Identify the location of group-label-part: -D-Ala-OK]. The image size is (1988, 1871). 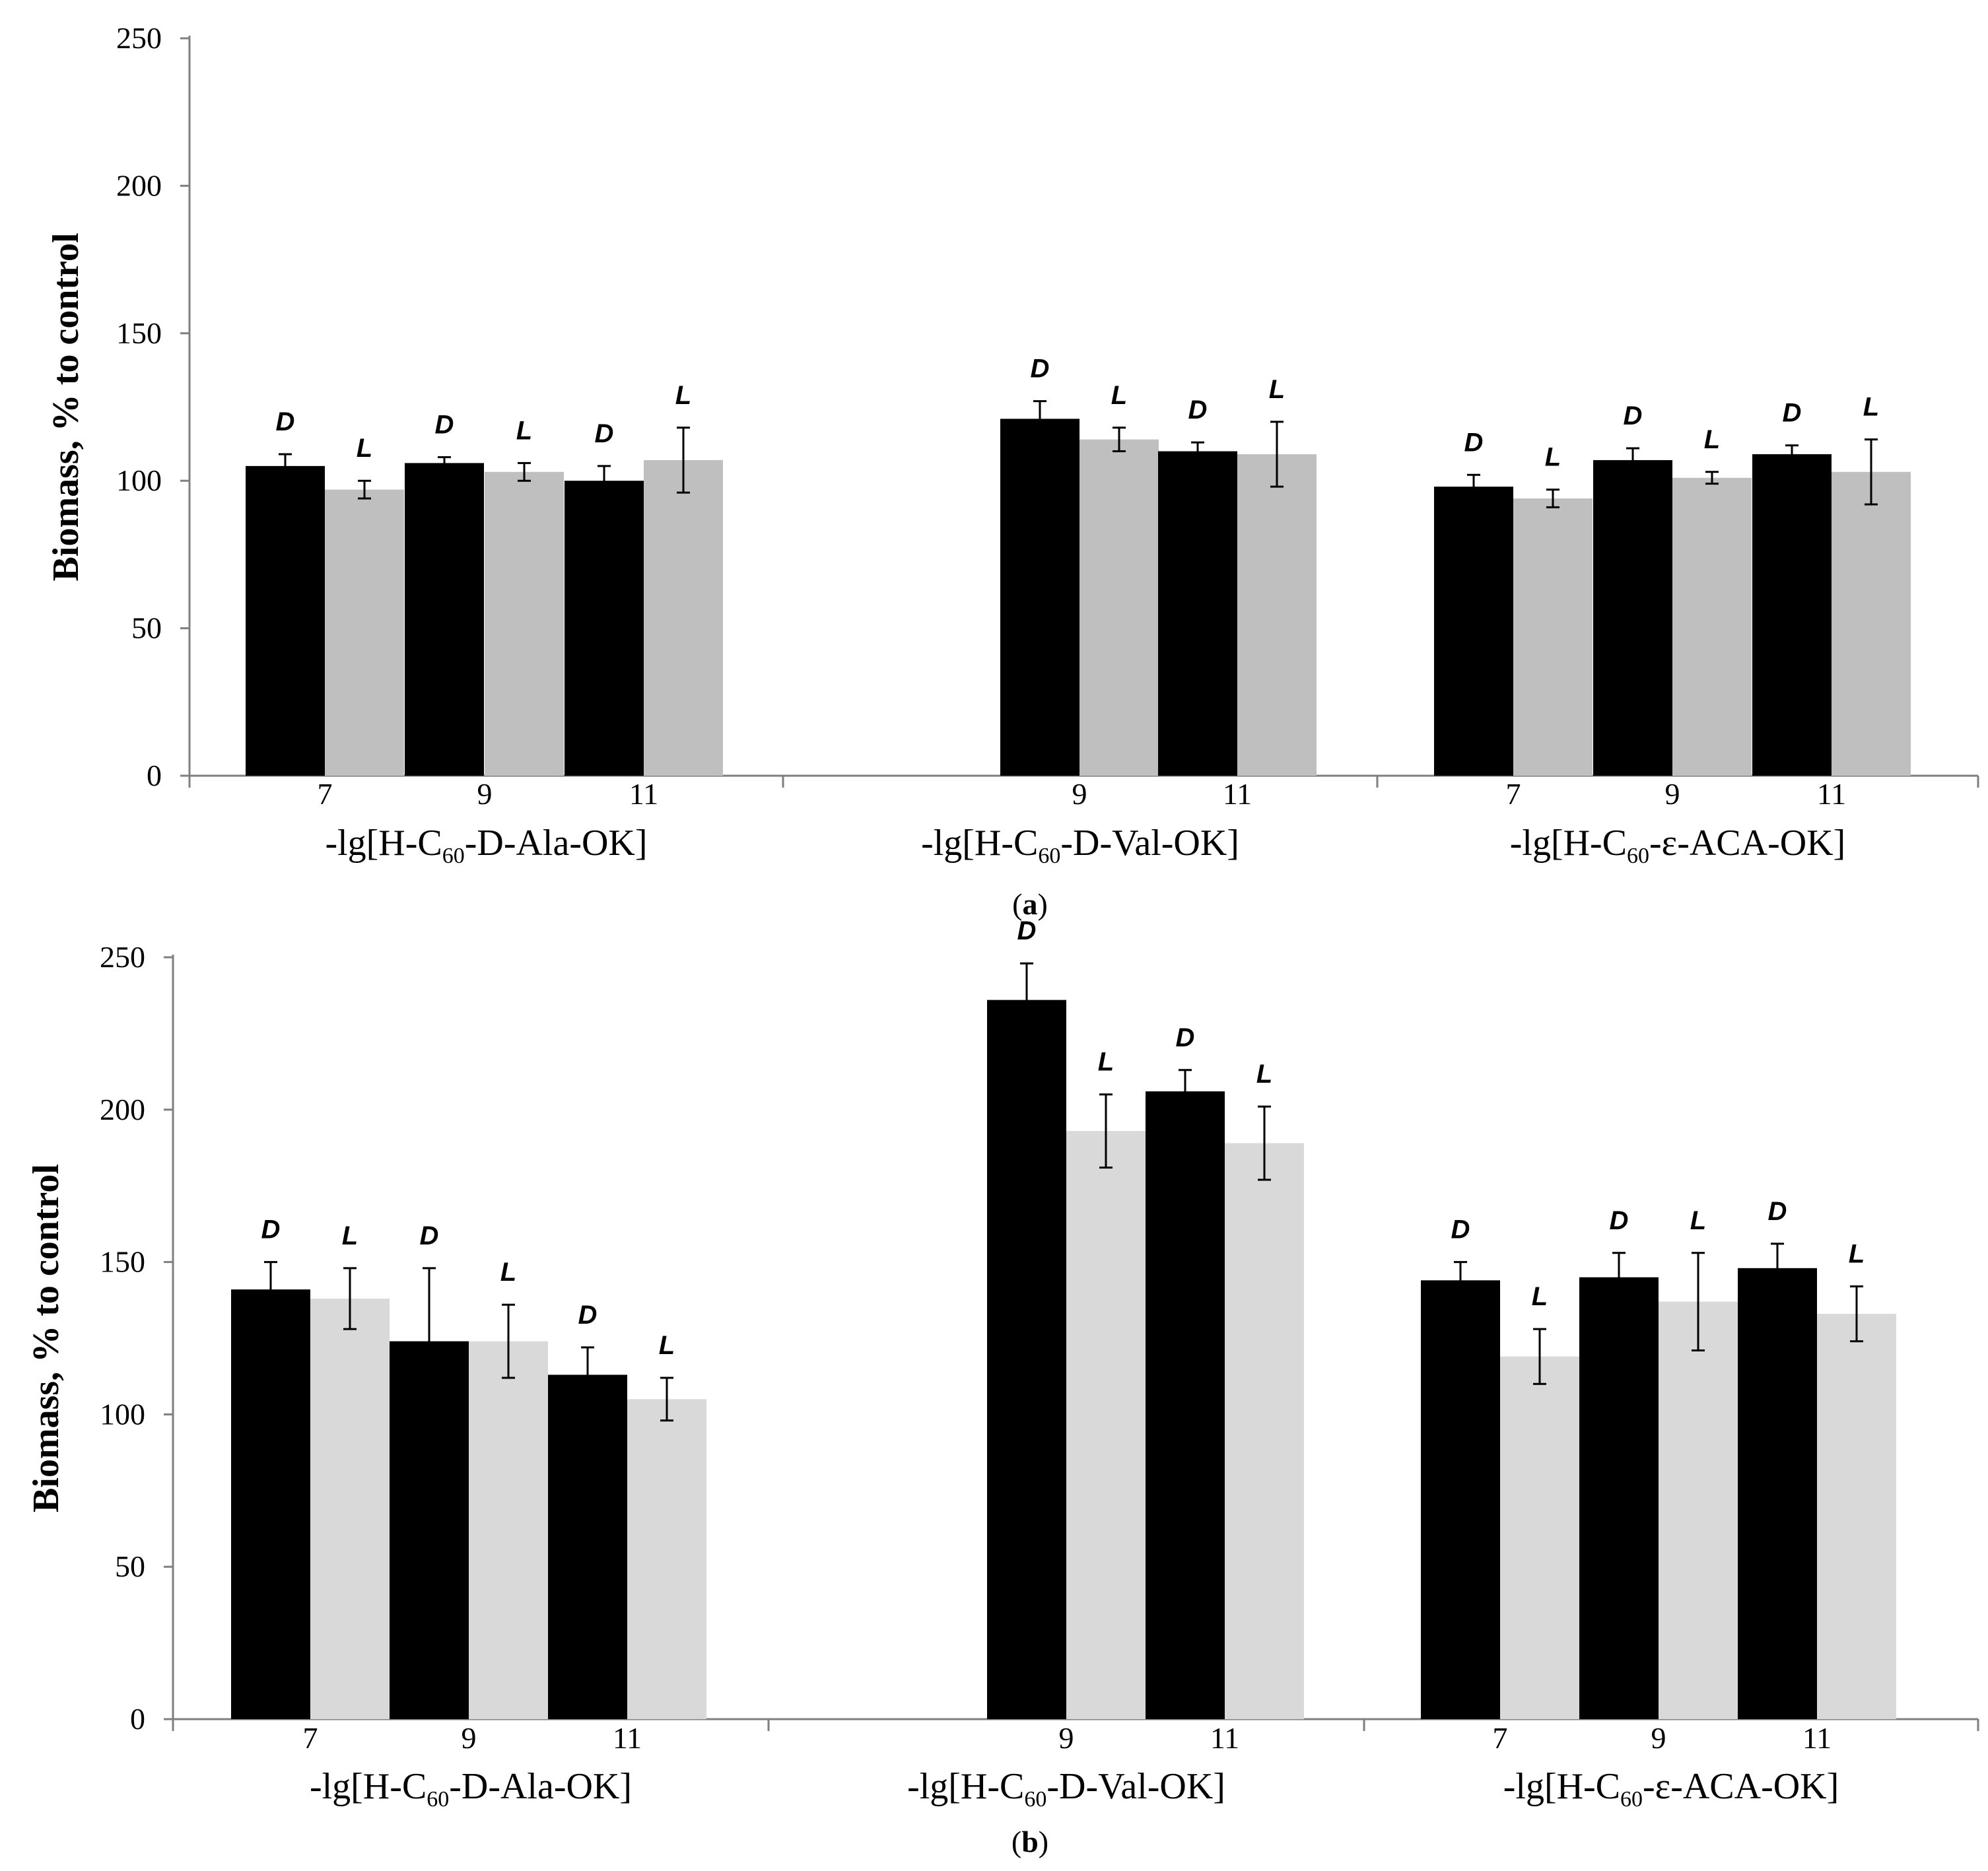
(556, 843).